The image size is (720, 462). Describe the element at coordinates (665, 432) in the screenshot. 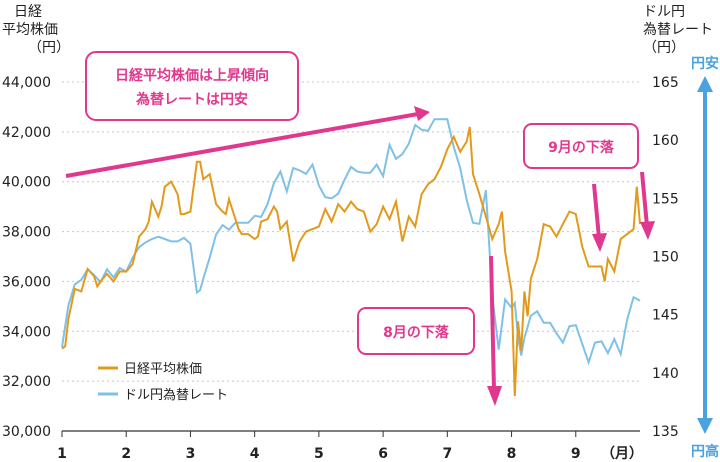

I see `right-tick-label: 135` at that location.